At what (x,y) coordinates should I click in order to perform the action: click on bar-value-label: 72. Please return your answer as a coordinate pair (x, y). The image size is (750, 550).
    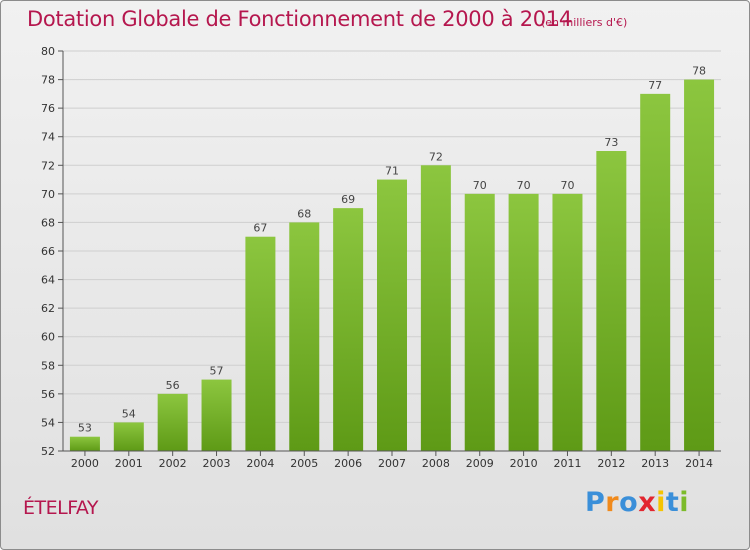
    Looking at the image, I should click on (436, 156).